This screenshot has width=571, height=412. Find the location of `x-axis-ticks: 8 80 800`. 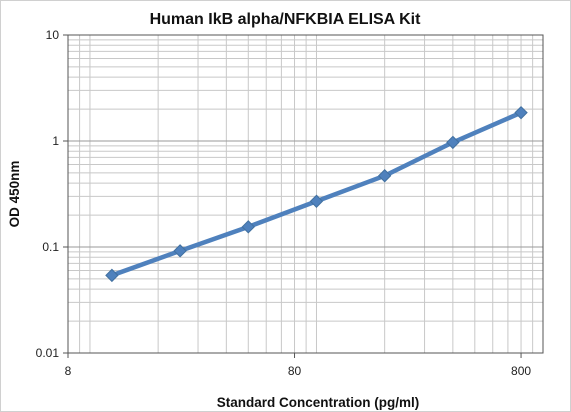

x-axis-ticks: 8 80 800 is located at coordinates (298, 365).